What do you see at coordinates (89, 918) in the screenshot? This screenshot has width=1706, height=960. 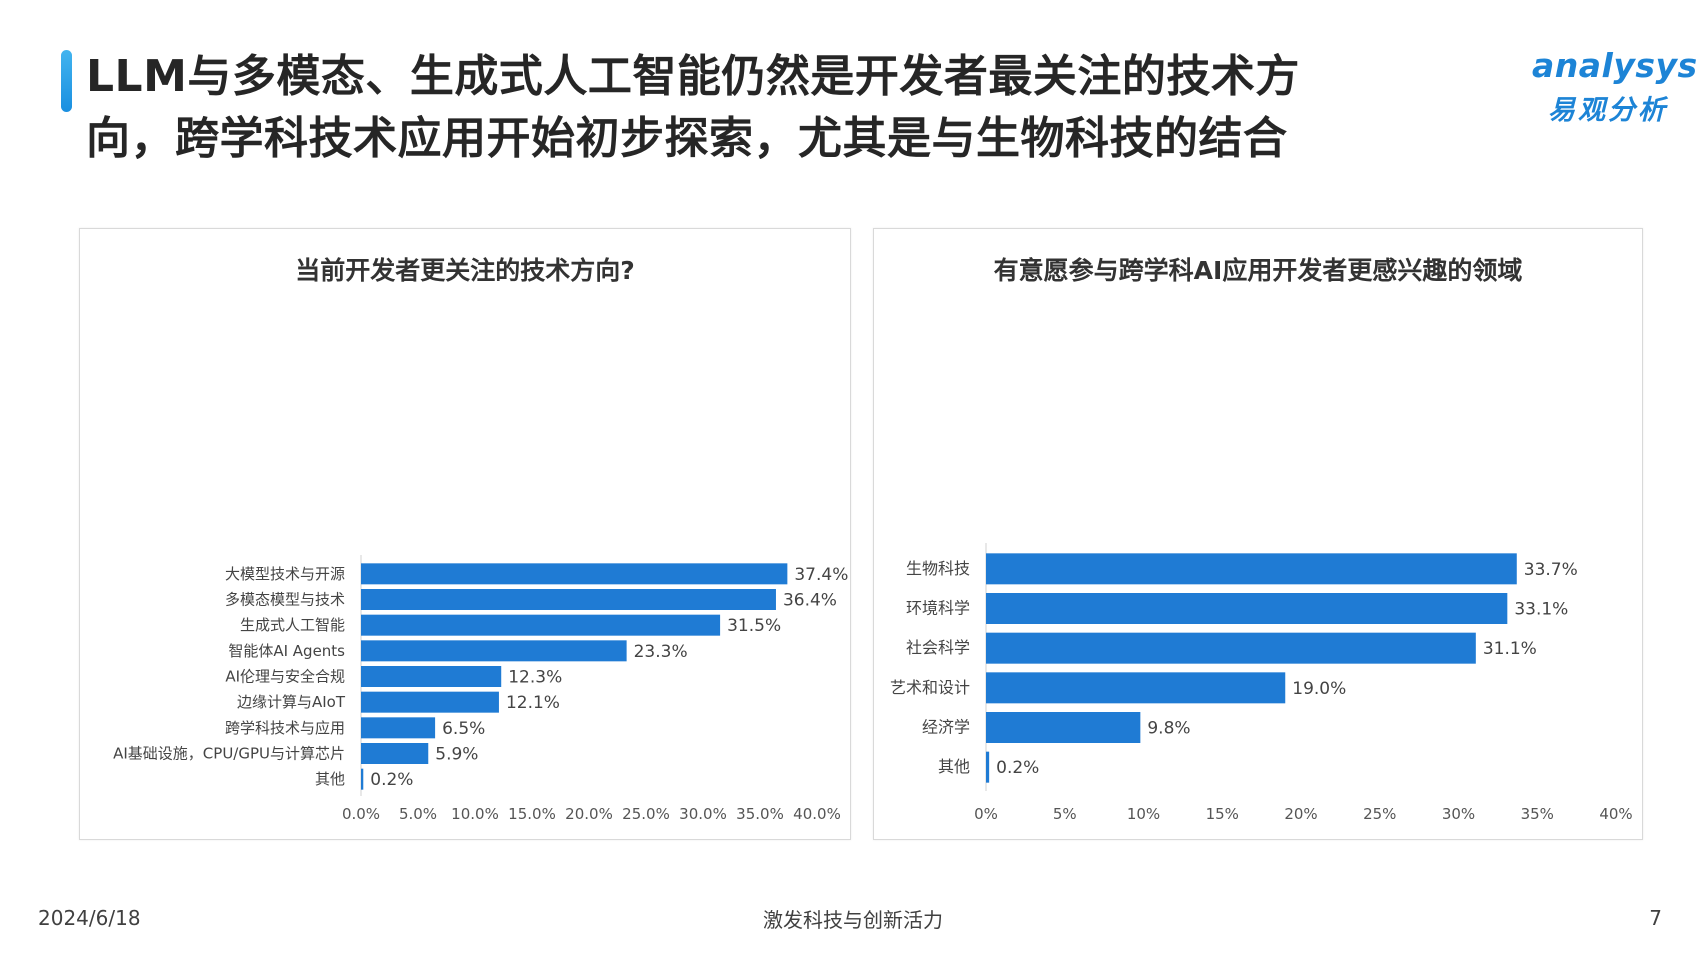 I see `footer-date: 2024/6/18` at bounding box center [89, 918].